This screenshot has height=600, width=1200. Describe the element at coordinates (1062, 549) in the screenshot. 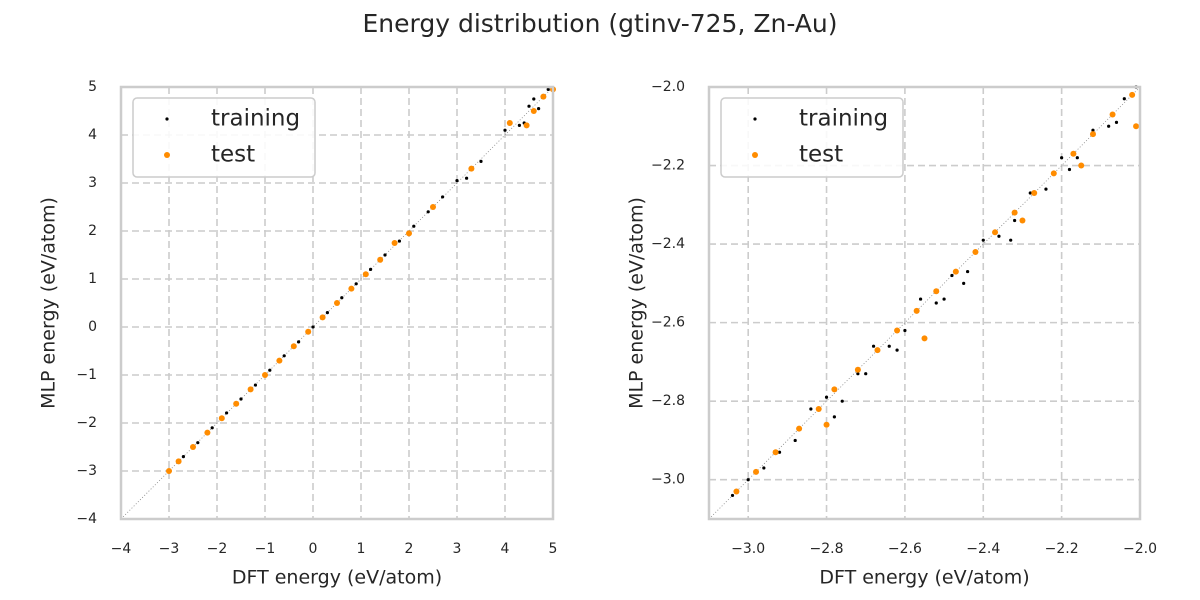

I see `x-tick-label: −2.2` at that location.